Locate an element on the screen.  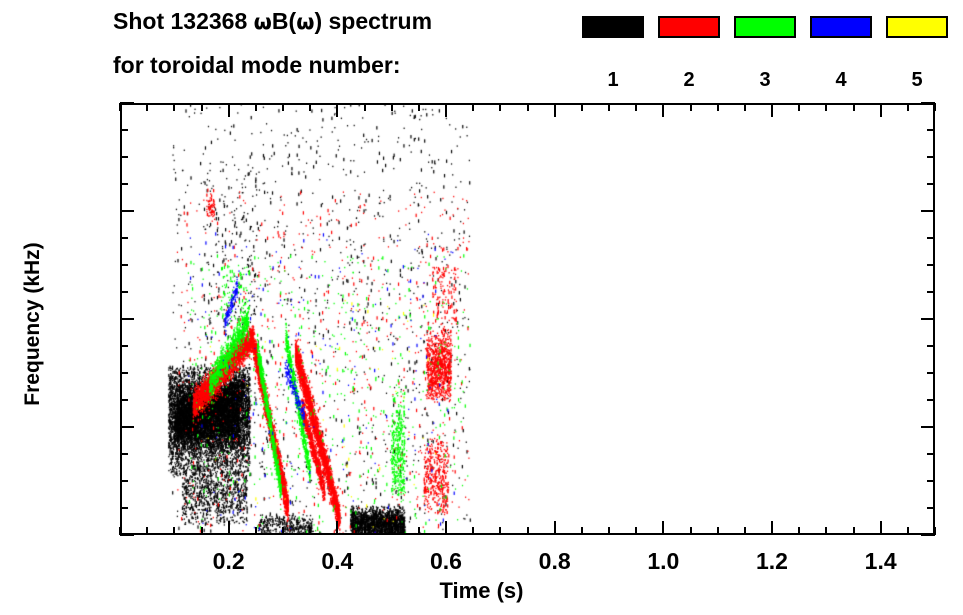
omega-symbol-1: ω is located at coordinates (262, 22).